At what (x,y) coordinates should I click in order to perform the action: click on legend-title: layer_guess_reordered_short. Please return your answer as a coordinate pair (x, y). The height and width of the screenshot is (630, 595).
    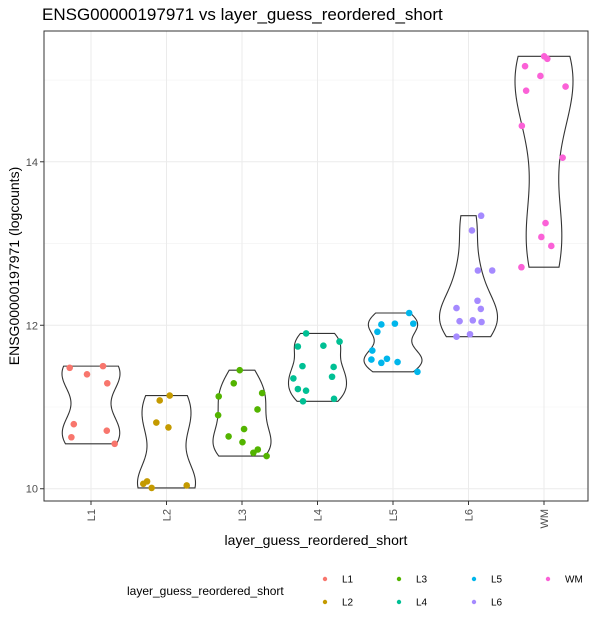
    Looking at the image, I should click on (205, 591).